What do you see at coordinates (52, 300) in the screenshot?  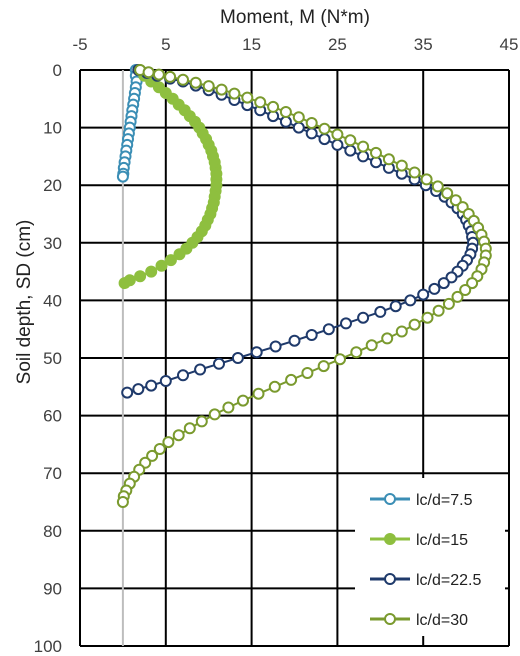 I see `y-tick-label: 40` at bounding box center [52, 300].